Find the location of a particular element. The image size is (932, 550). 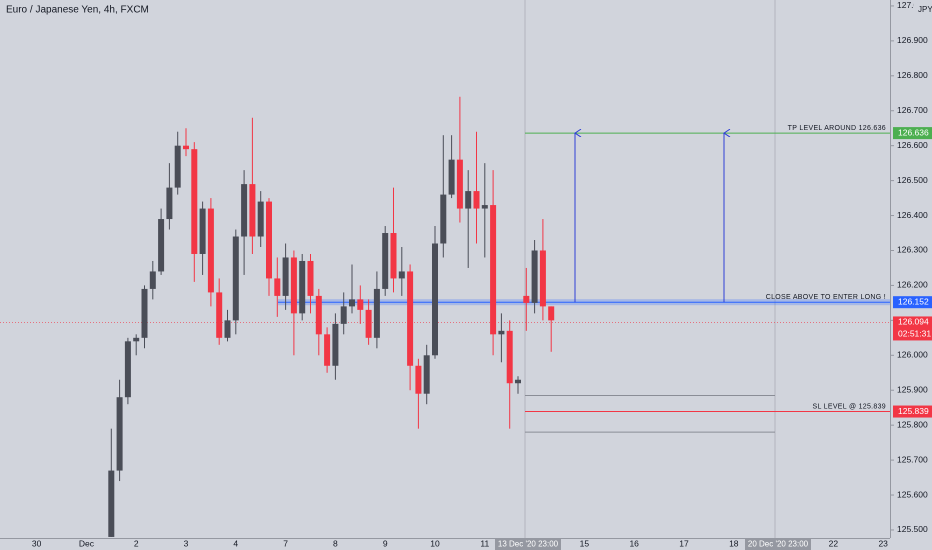

y-tick-label: 126.800 is located at coordinates (912, 75).